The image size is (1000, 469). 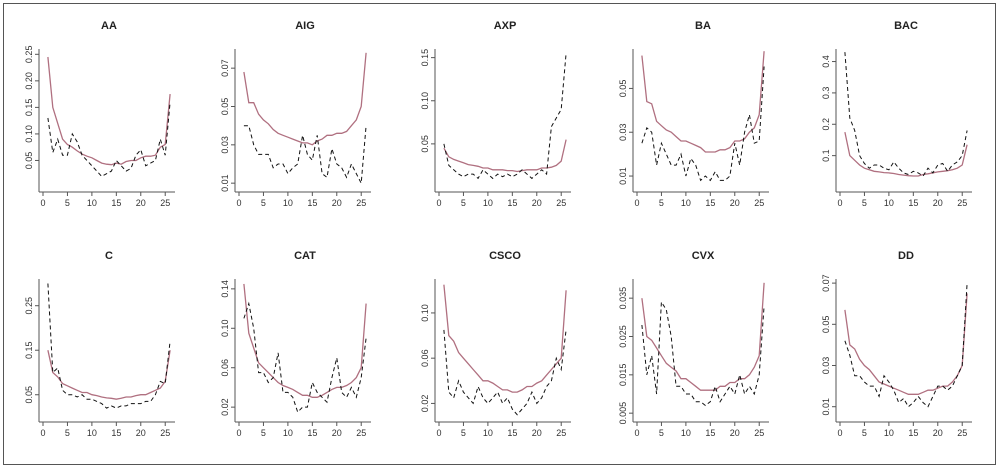 I want to click on x-tick-label-axp: 0, so click(x=438, y=203).